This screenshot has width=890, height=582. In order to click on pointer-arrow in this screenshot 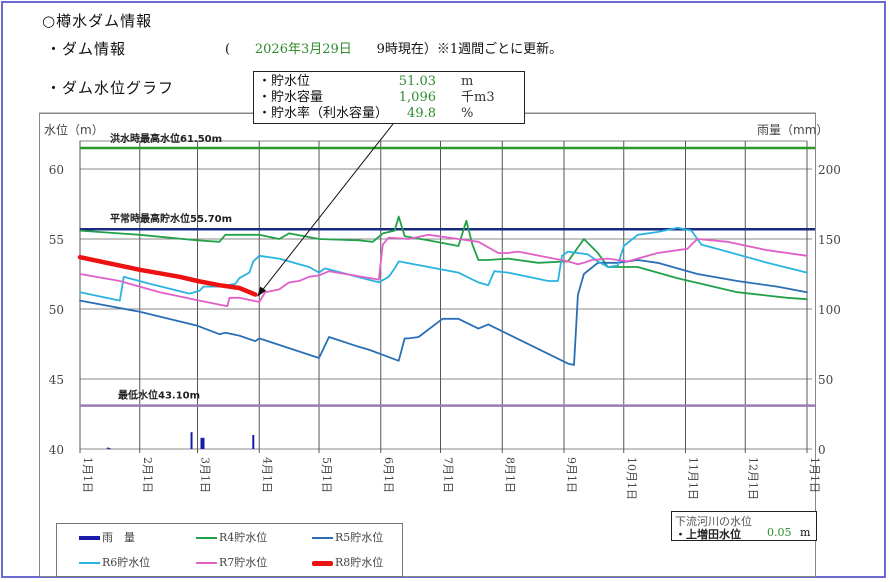, I will do `click(327, 207)`.